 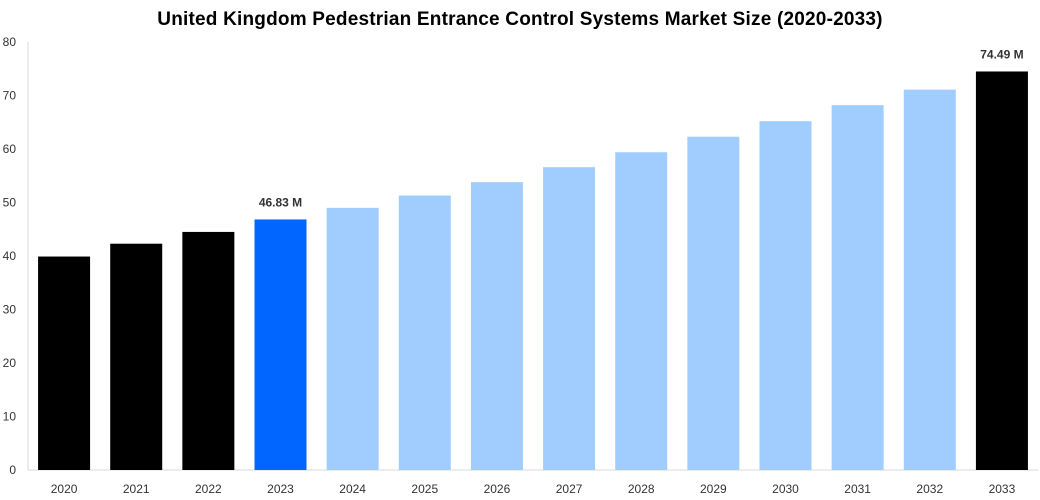 What do you see at coordinates (136, 489) in the screenshot?
I see `x-tick-label: 2021` at bounding box center [136, 489].